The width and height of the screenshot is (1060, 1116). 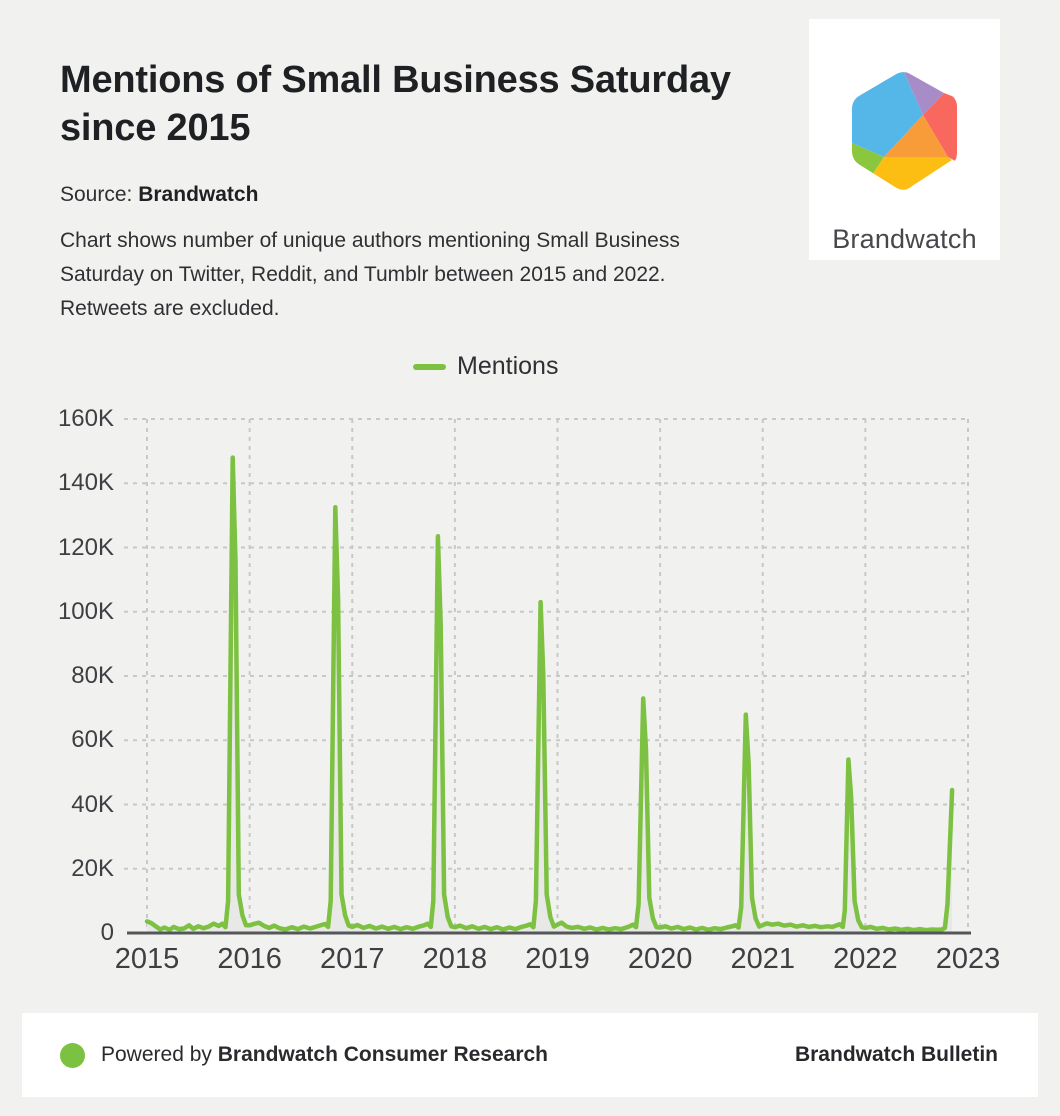 I want to click on x-tick-label: 2018, so click(x=455, y=959).